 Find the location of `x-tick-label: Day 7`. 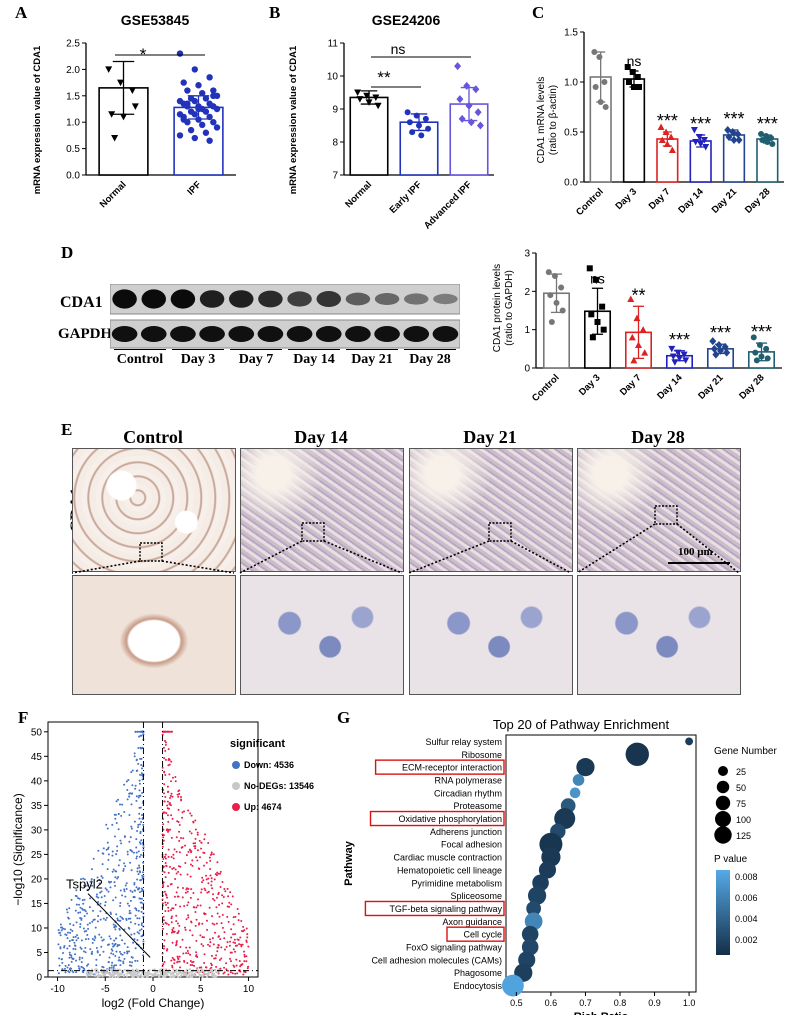

x-tick-label: Day 7 is located at coordinates (631, 385).